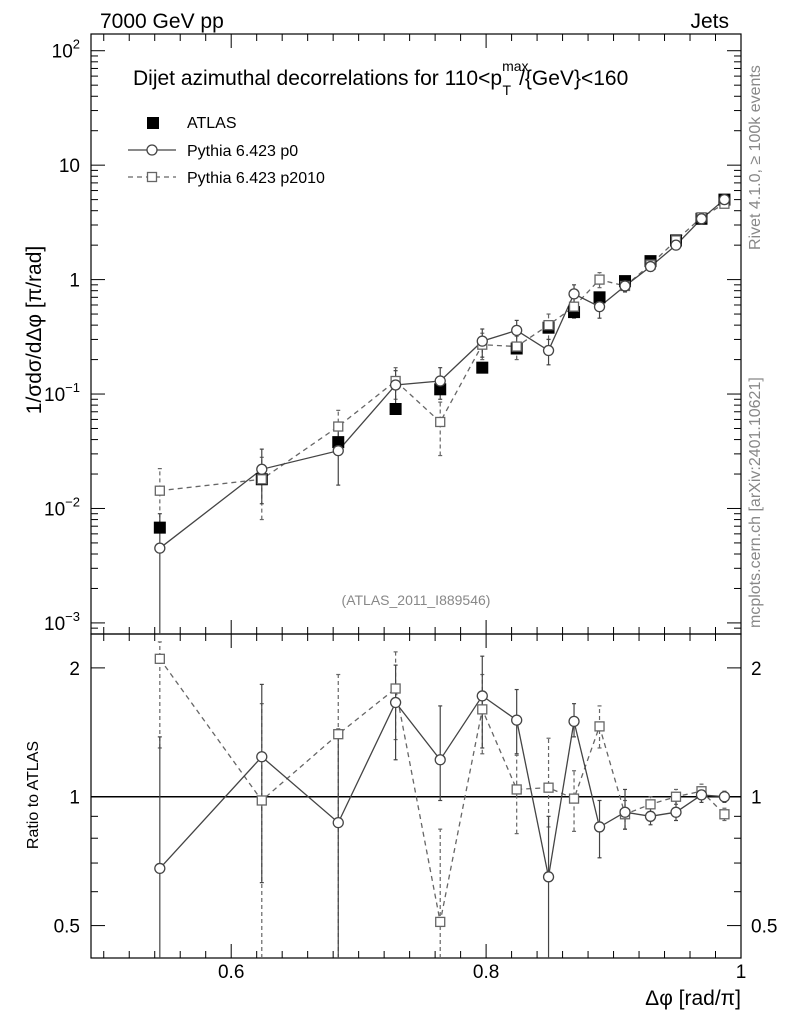 This screenshot has width=786, height=1024. I want to click on main-ytick-label: 10², so click(66, 50).